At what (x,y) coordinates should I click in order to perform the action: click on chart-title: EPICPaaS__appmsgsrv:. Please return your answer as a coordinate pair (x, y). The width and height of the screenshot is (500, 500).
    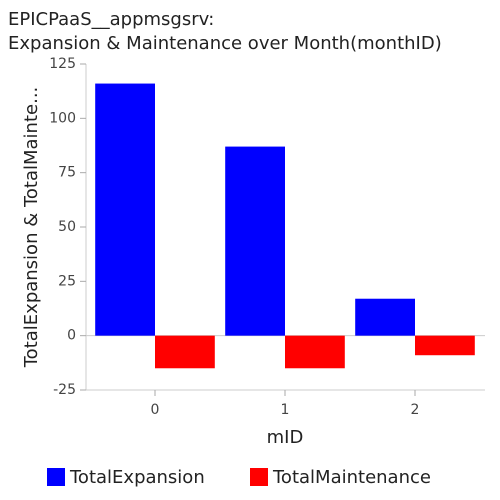
    Looking at the image, I should click on (111, 19).